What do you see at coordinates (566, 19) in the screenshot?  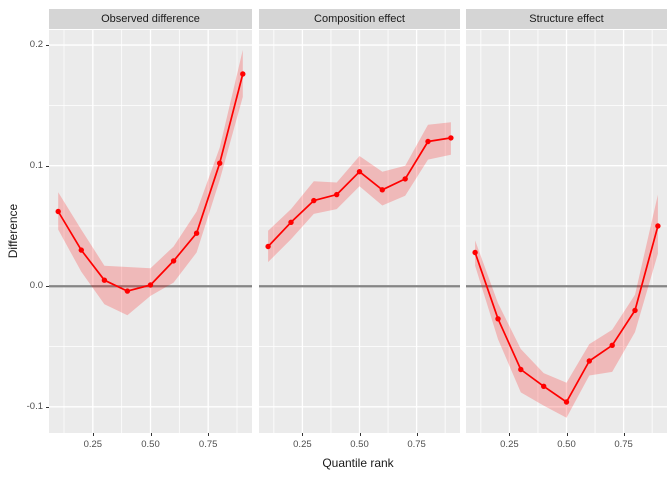 I see `facet-strip: Structure effect` at bounding box center [566, 19].